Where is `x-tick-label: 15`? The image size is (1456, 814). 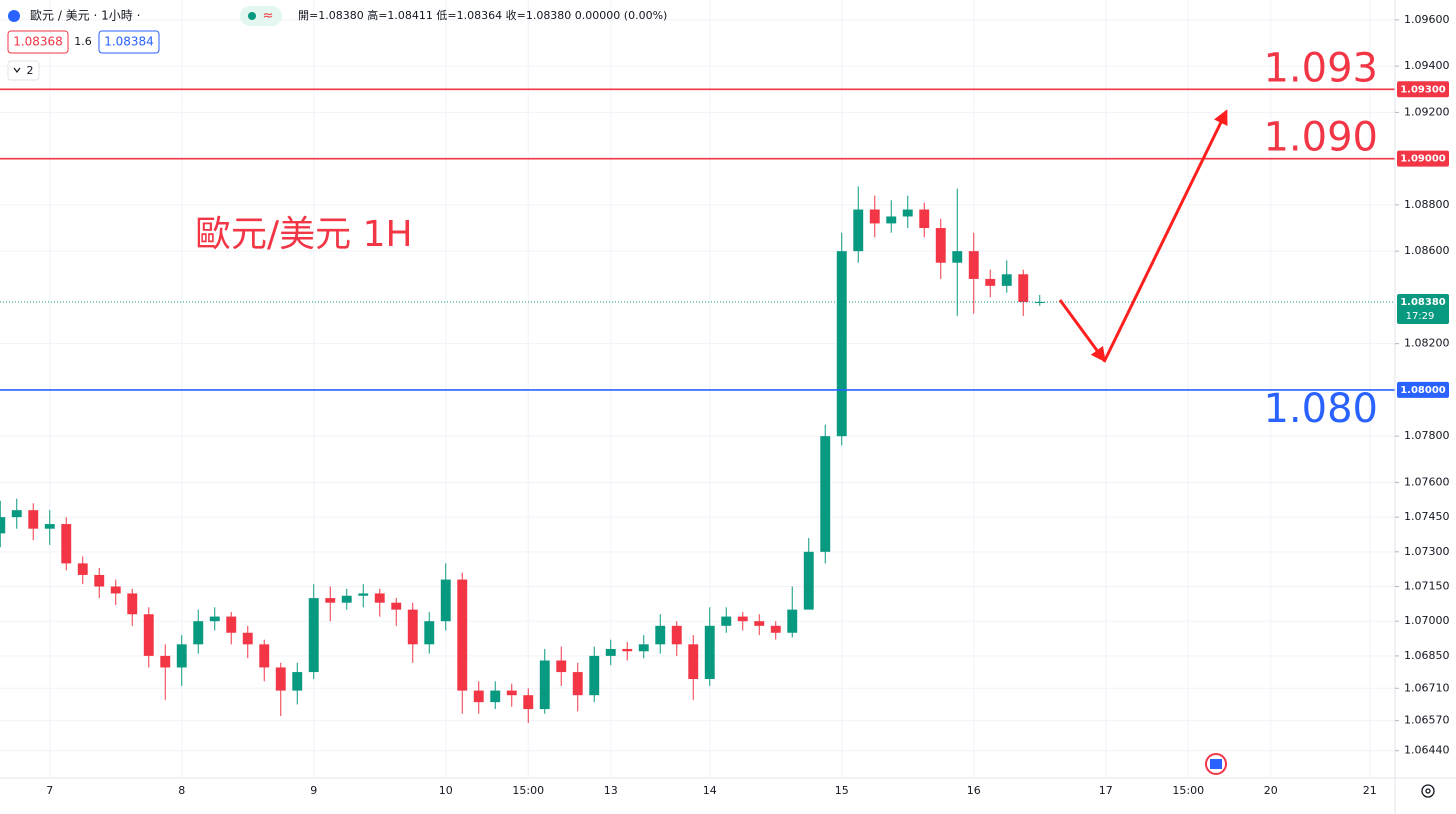 x-tick-label: 15 is located at coordinates (842, 790).